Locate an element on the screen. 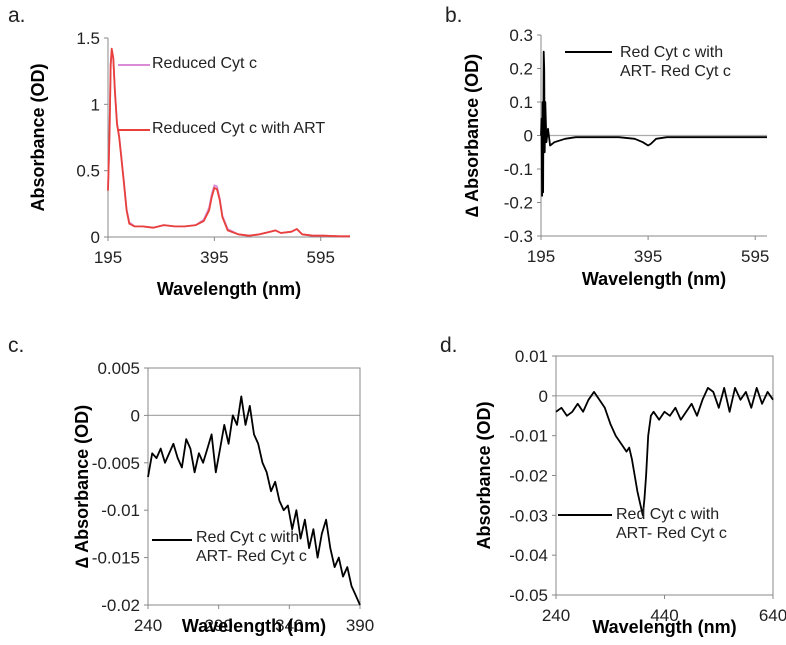 Image resolution: width=786 pixels, height=645 pixels. panel-label: b. is located at coordinates (454, 15).